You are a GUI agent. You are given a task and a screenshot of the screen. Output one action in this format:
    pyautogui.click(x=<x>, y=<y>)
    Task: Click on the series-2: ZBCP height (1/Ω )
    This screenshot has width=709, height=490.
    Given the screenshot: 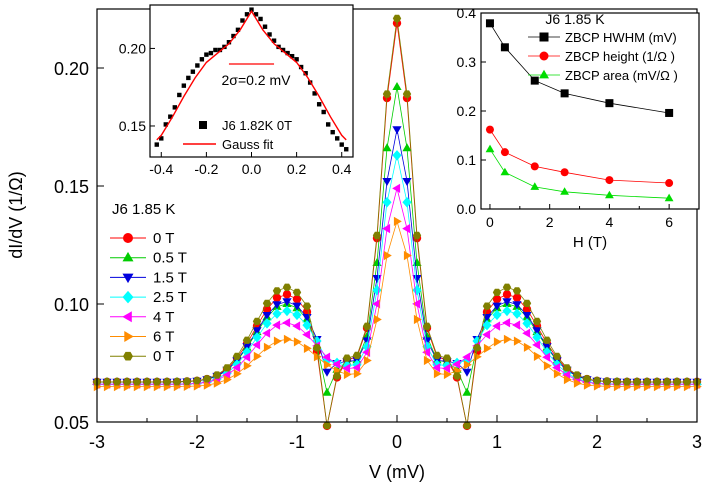 What is the action you would take?
    pyautogui.click(x=580, y=118)
    